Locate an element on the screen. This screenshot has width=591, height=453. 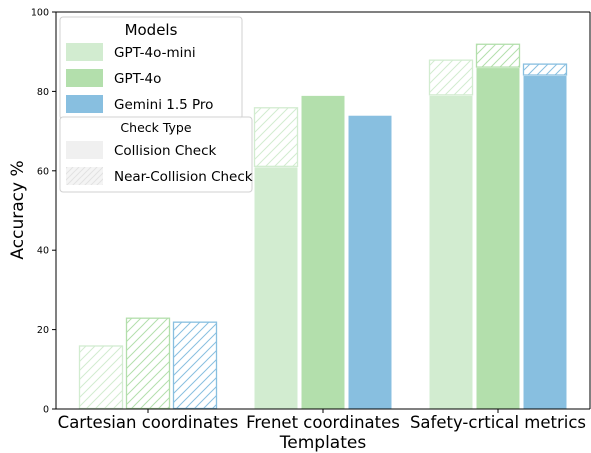
x-axis-label: Templates is located at coordinates (323, 443).